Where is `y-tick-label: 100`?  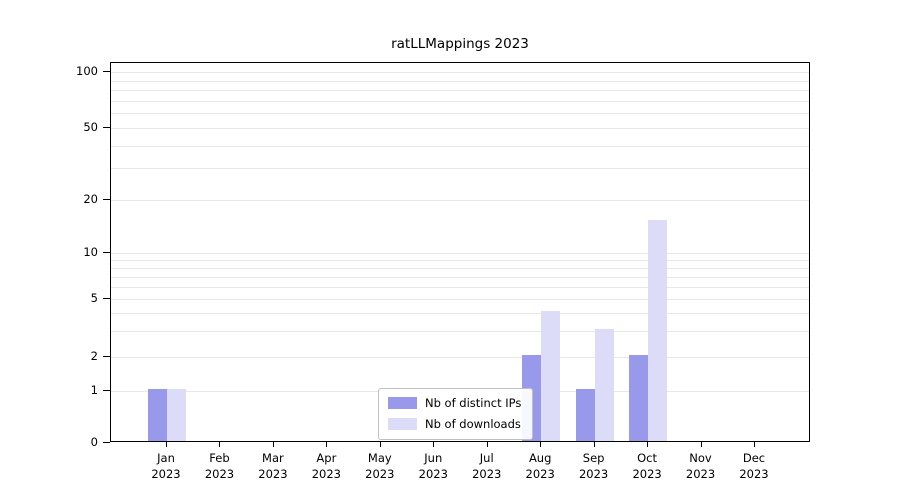
y-tick-label: 100 is located at coordinates (87, 71).